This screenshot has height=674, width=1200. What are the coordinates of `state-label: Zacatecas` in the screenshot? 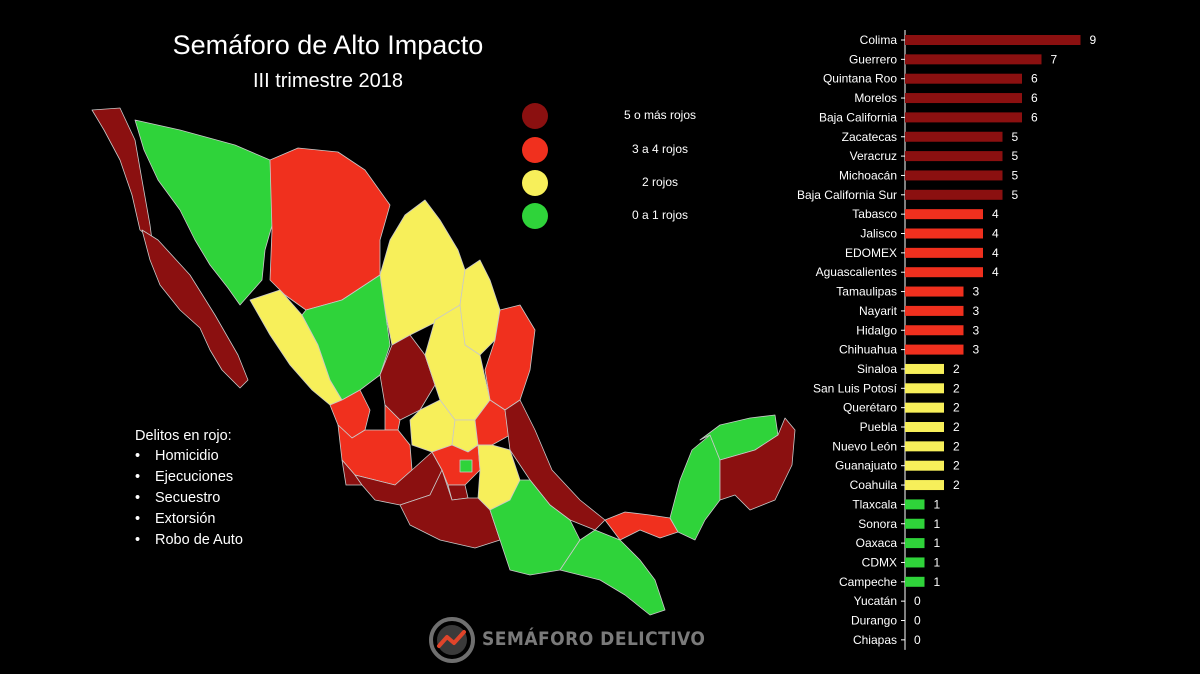 It's located at (869, 137).